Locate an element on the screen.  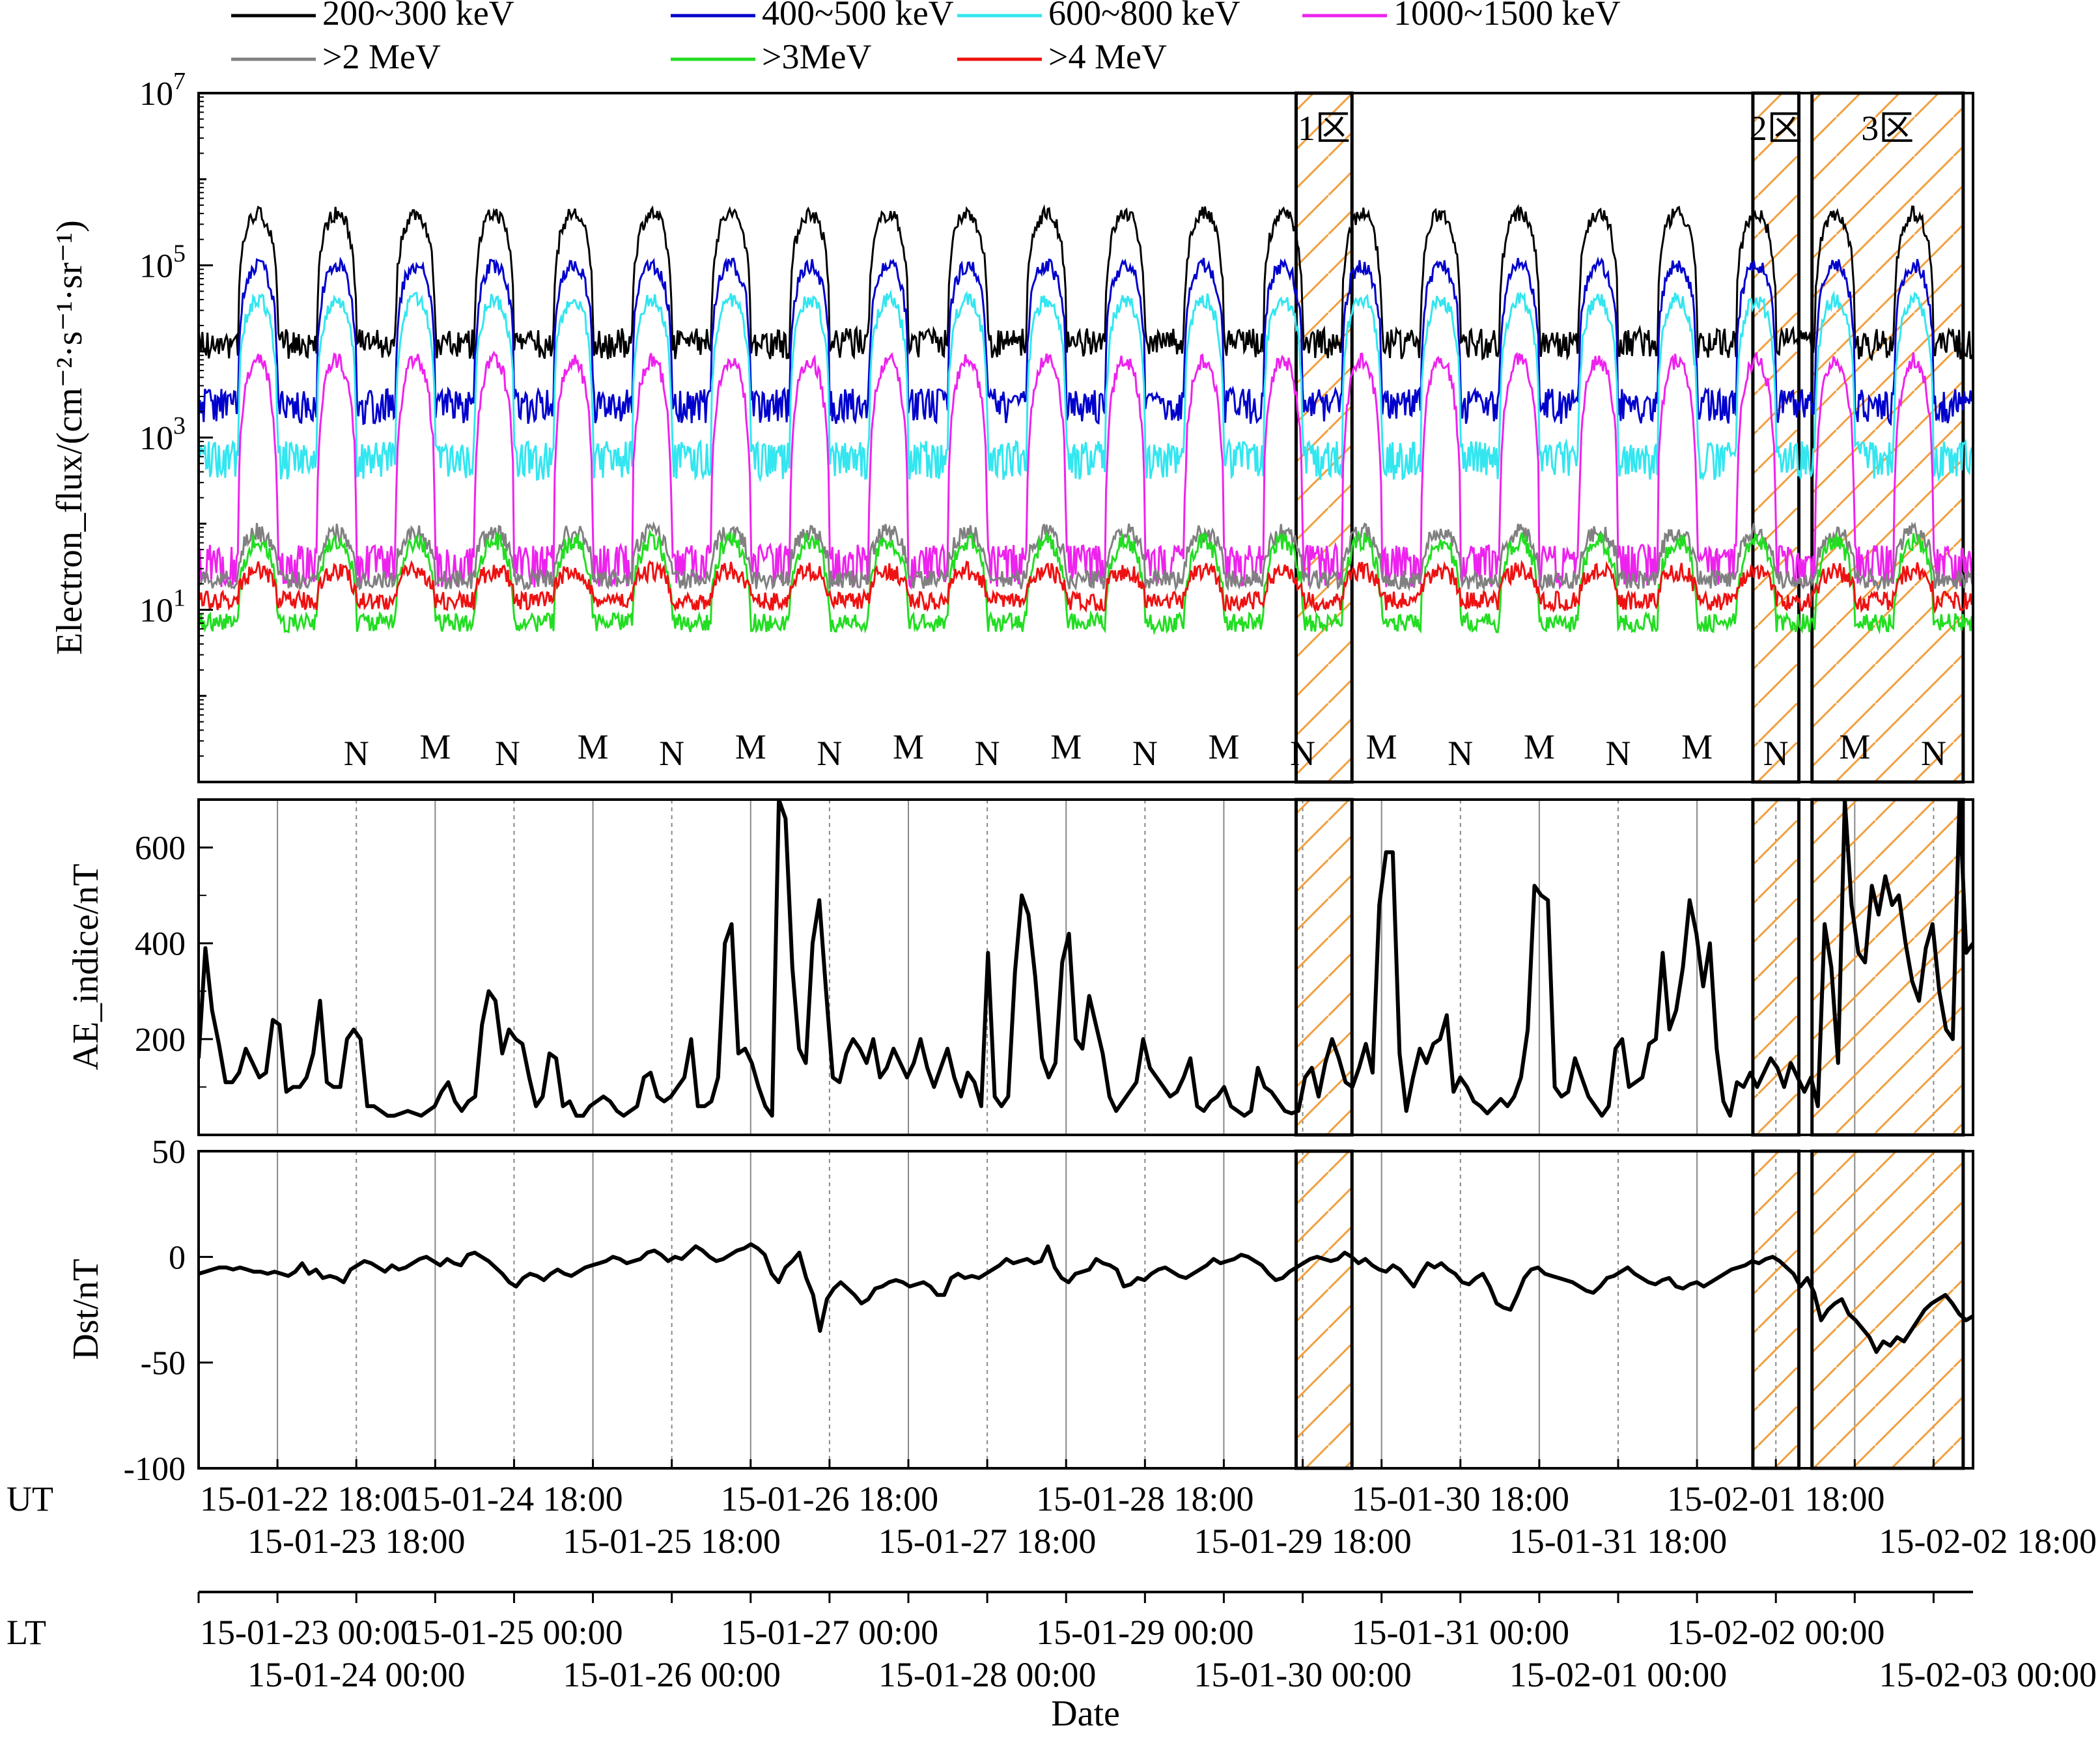
orbit-label-12: N is located at coordinates (1303, 753).